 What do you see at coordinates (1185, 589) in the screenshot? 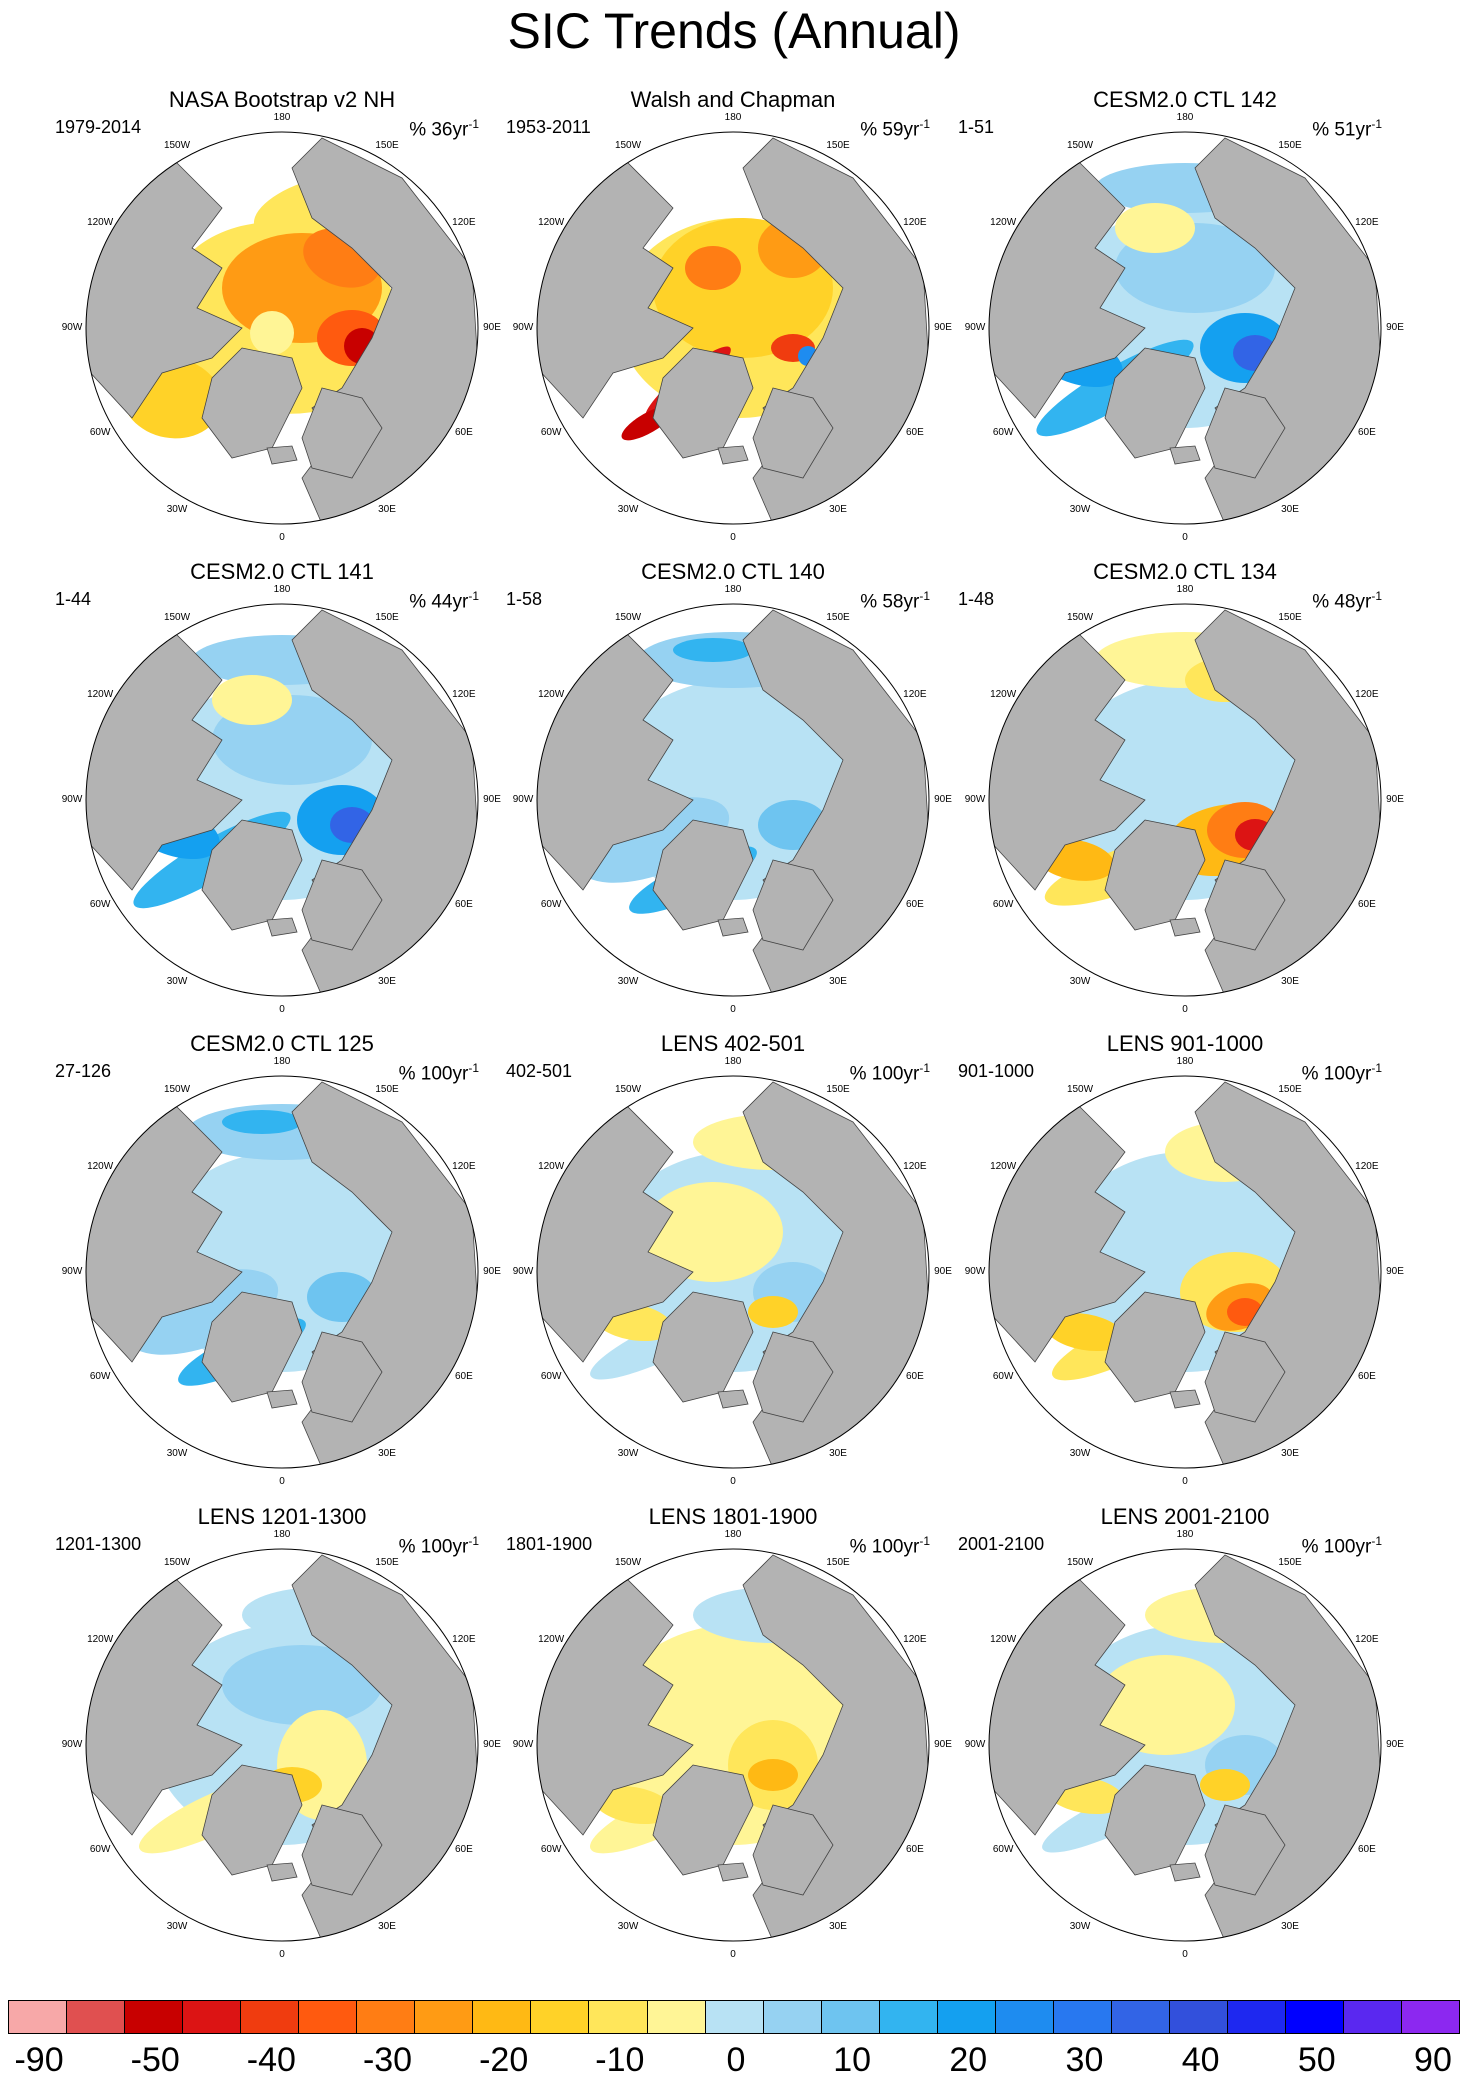
I see `longitude-label: 180` at bounding box center [1185, 589].